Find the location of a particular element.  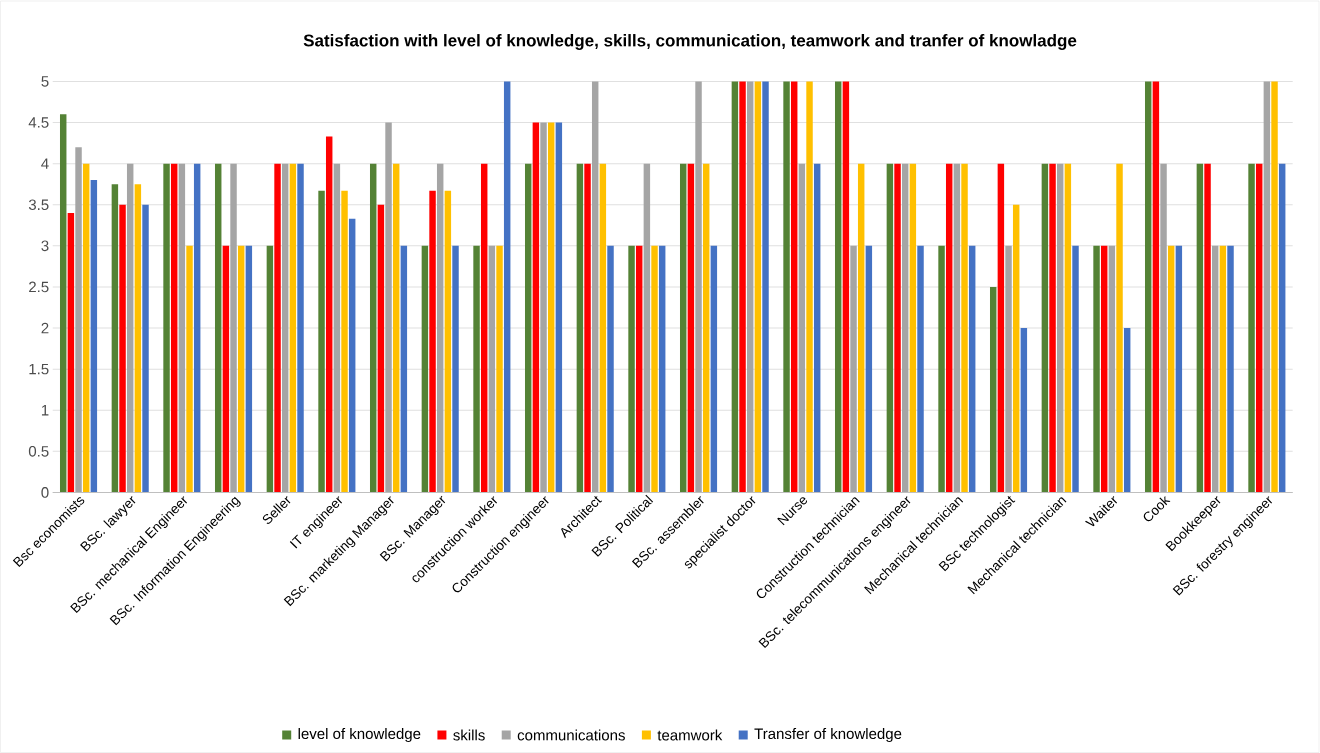

y-tick-label: 2 is located at coordinates (45, 328).